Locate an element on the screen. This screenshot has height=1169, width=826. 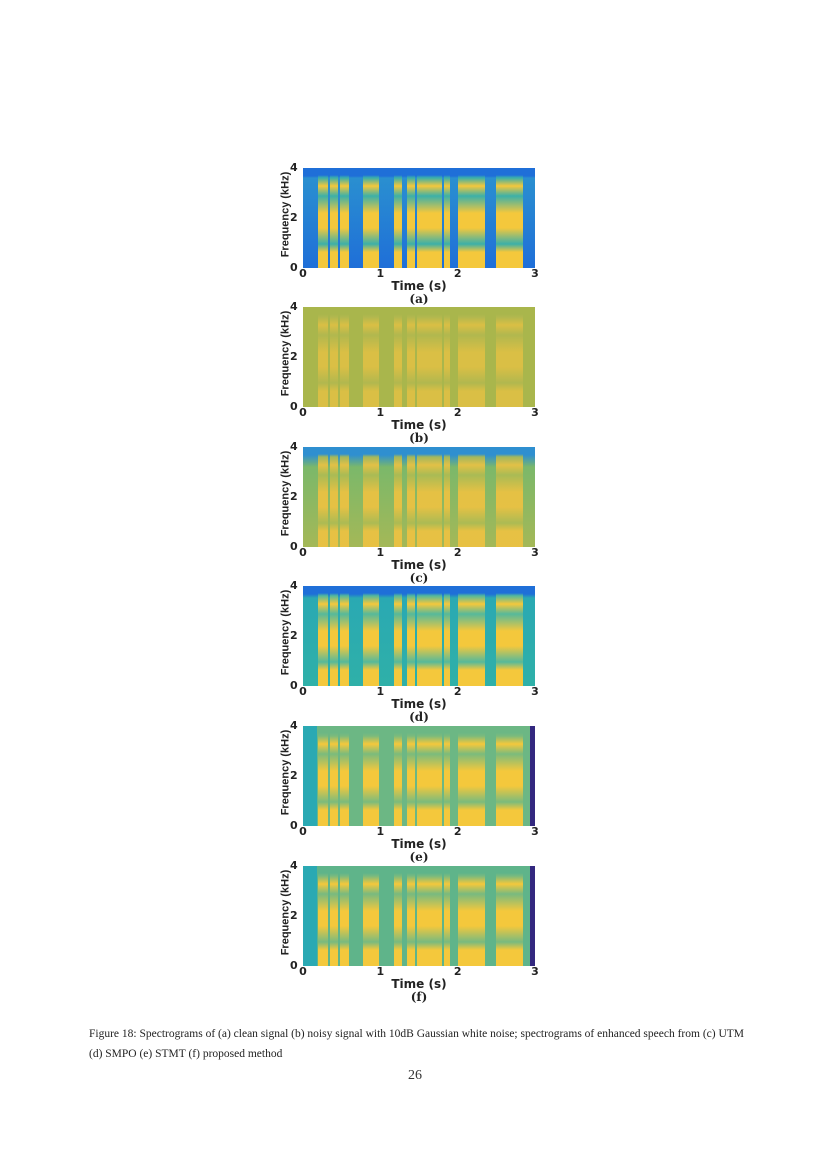
spectrogram-panel: Frequency (kHz) 0 2 4 0 1 2 3 Time (s) (c) is located at coordinates (410, 512).